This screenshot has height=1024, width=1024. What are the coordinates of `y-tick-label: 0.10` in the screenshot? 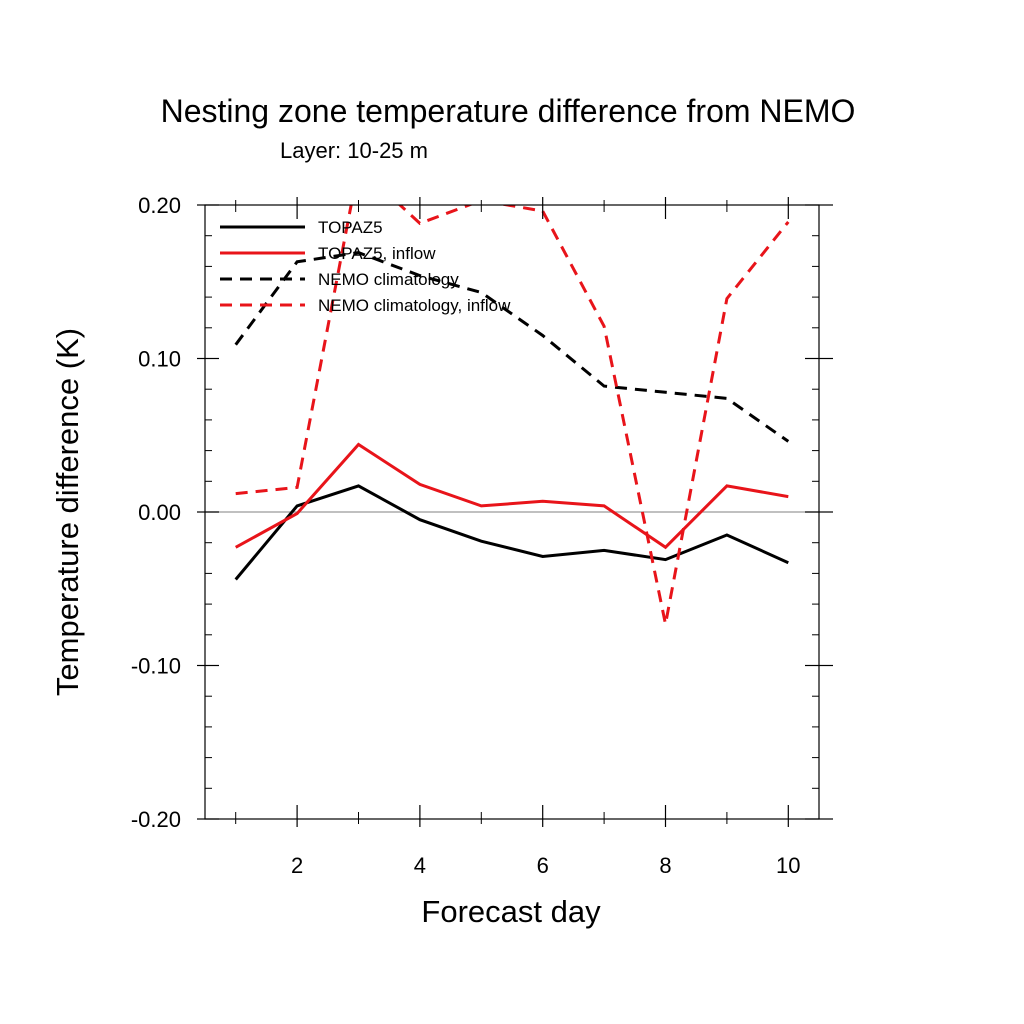 It's located at (159, 359).